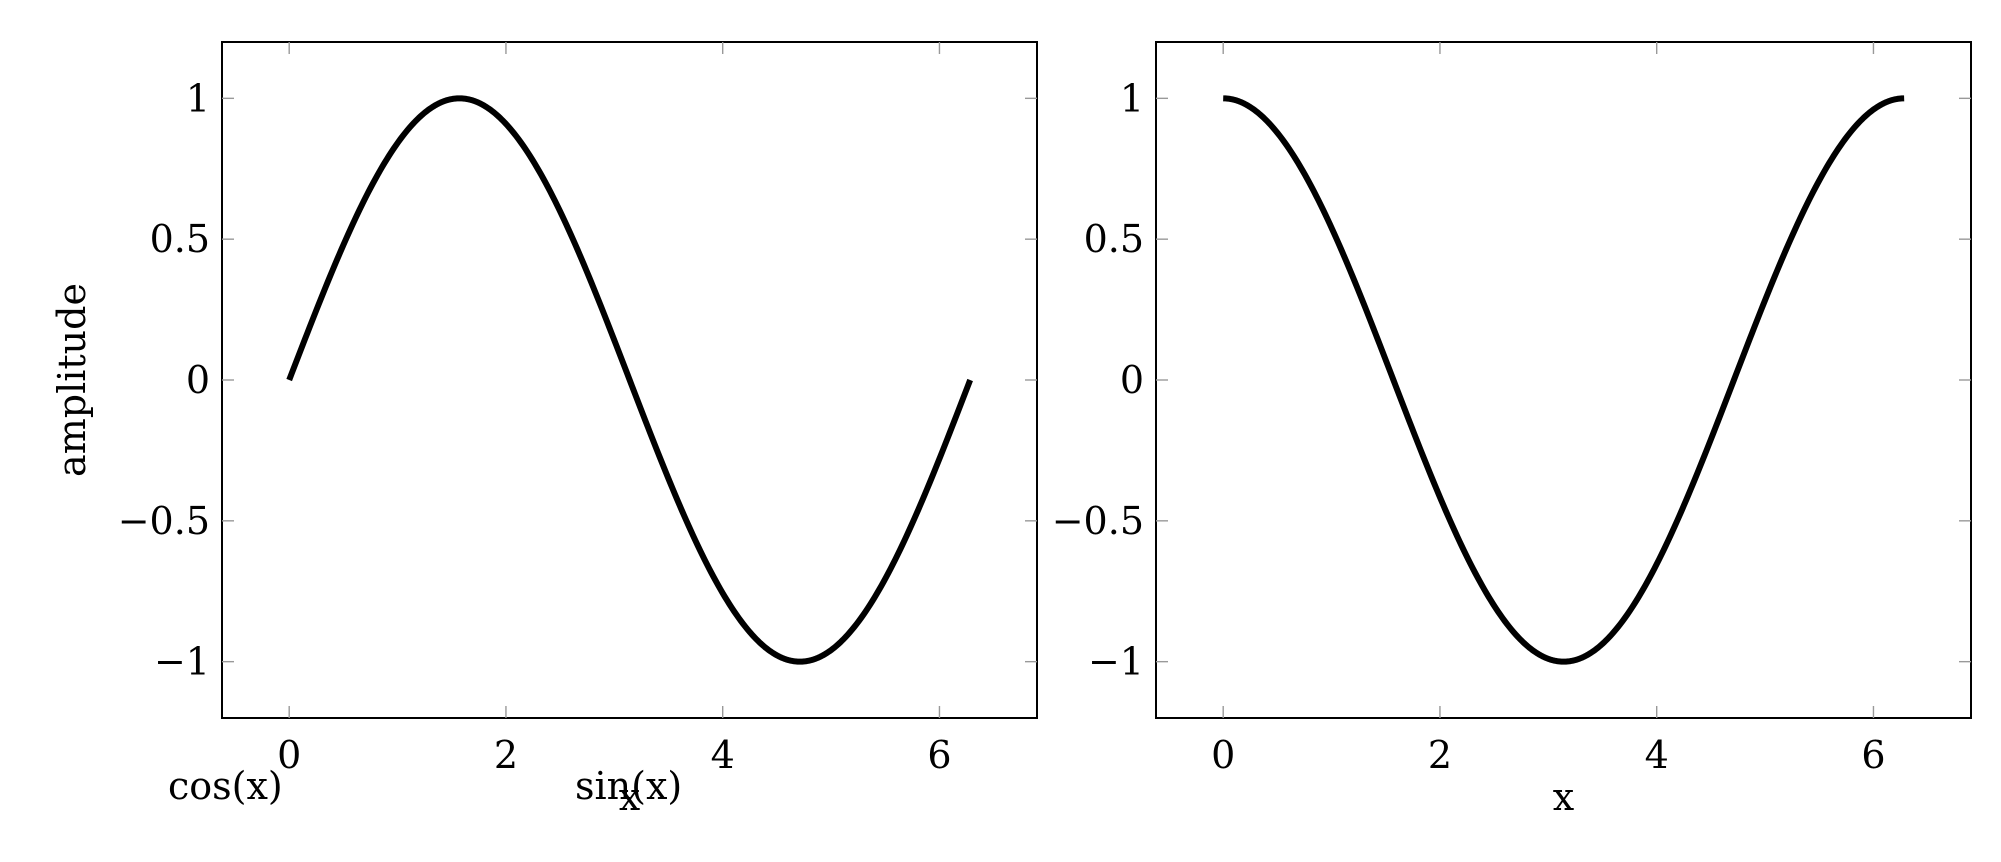  What do you see at coordinates (425, 786) in the screenshot?
I see `legend: cos(x) sin(x)` at bounding box center [425, 786].